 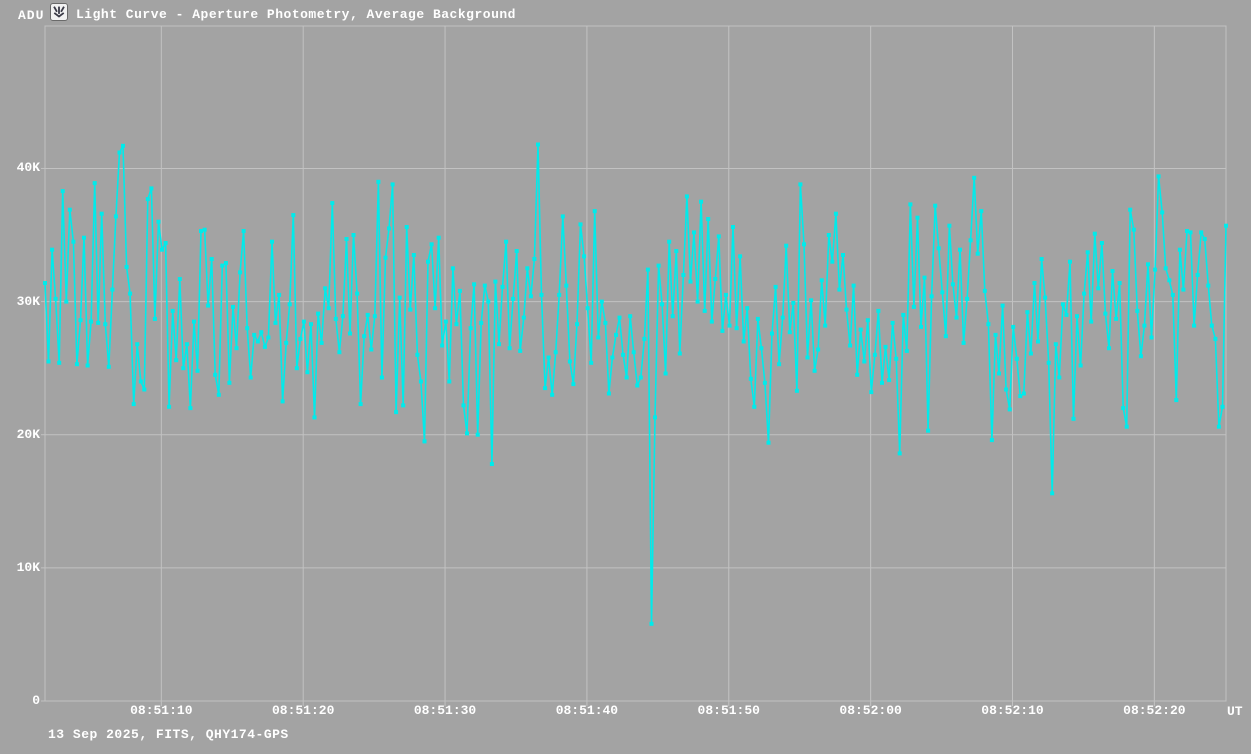 What do you see at coordinates (28, 567) in the screenshot?
I see `y-tick-label: 10K` at bounding box center [28, 567].